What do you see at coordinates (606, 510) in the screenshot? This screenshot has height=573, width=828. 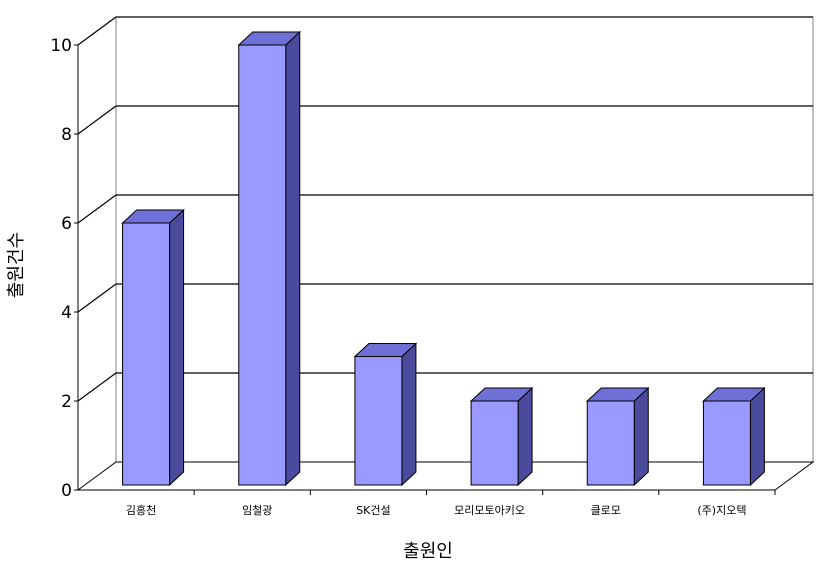 I see `x-tick-label: 클로모` at bounding box center [606, 510].